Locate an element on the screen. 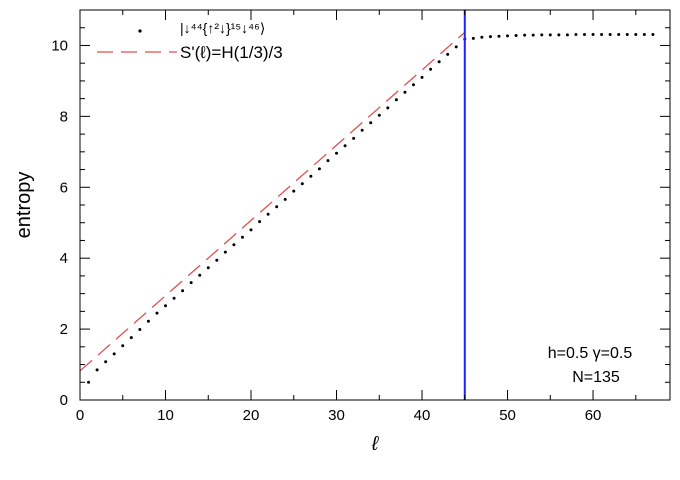 The height and width of the screenshot is (480, 680). y-tick-label: 10 is located at coordinates (59, 45).